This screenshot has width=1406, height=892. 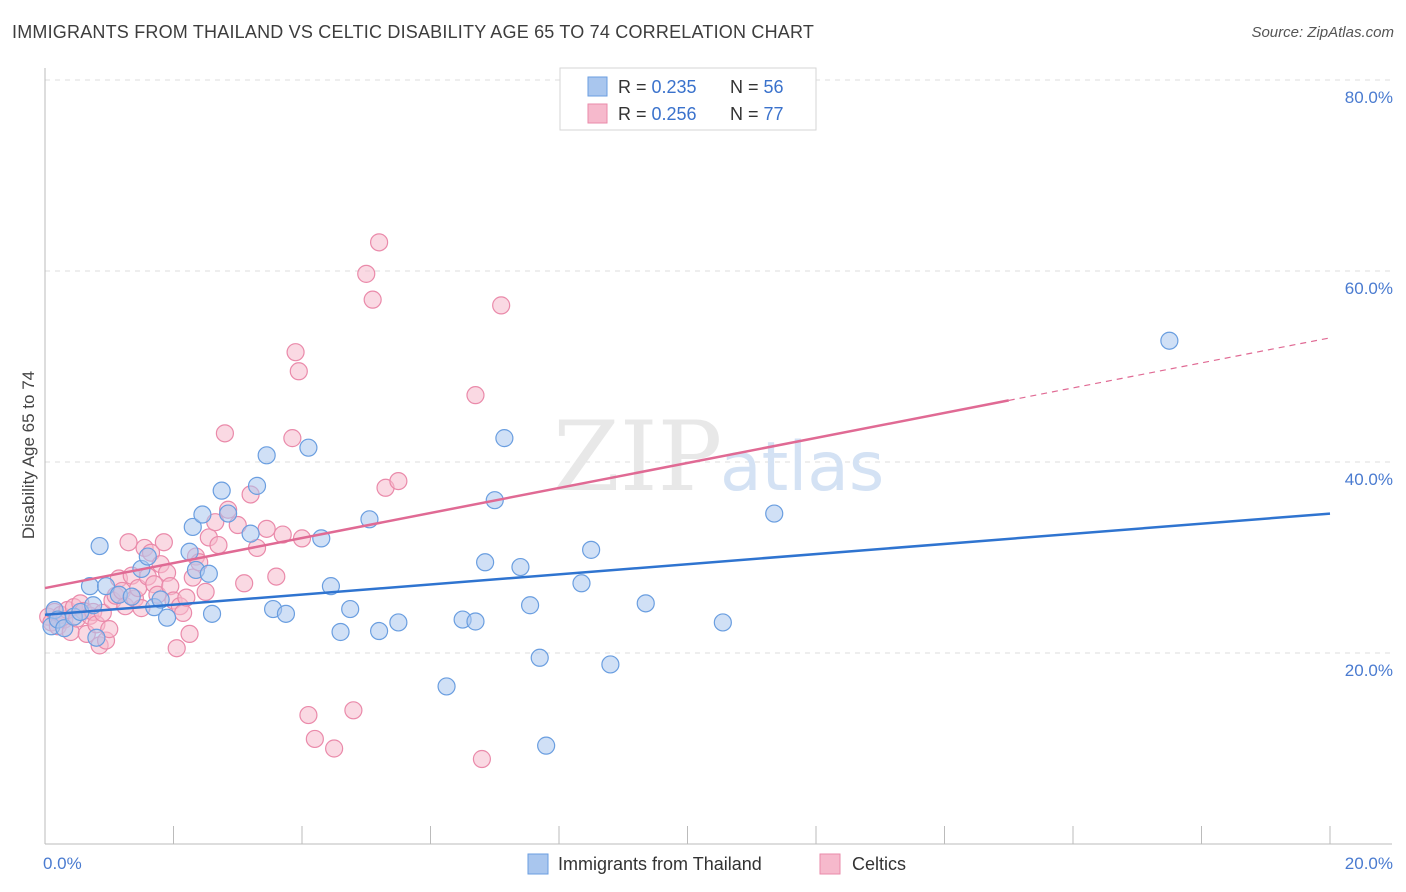 What do you see at coordinates (687, 564) in the screenshot?
I see `trend-line-thailand` at bounding box center [687, 564].